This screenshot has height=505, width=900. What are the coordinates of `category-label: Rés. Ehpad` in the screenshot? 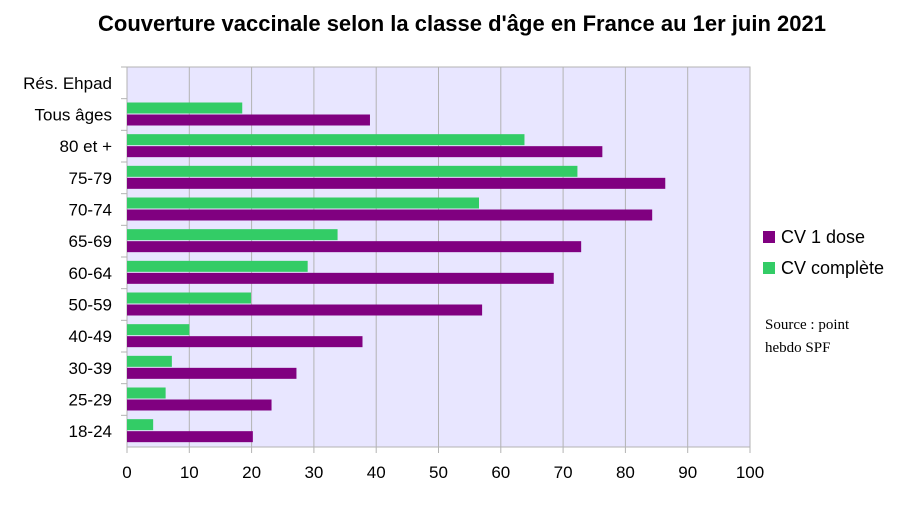 It's located at (67, 83).